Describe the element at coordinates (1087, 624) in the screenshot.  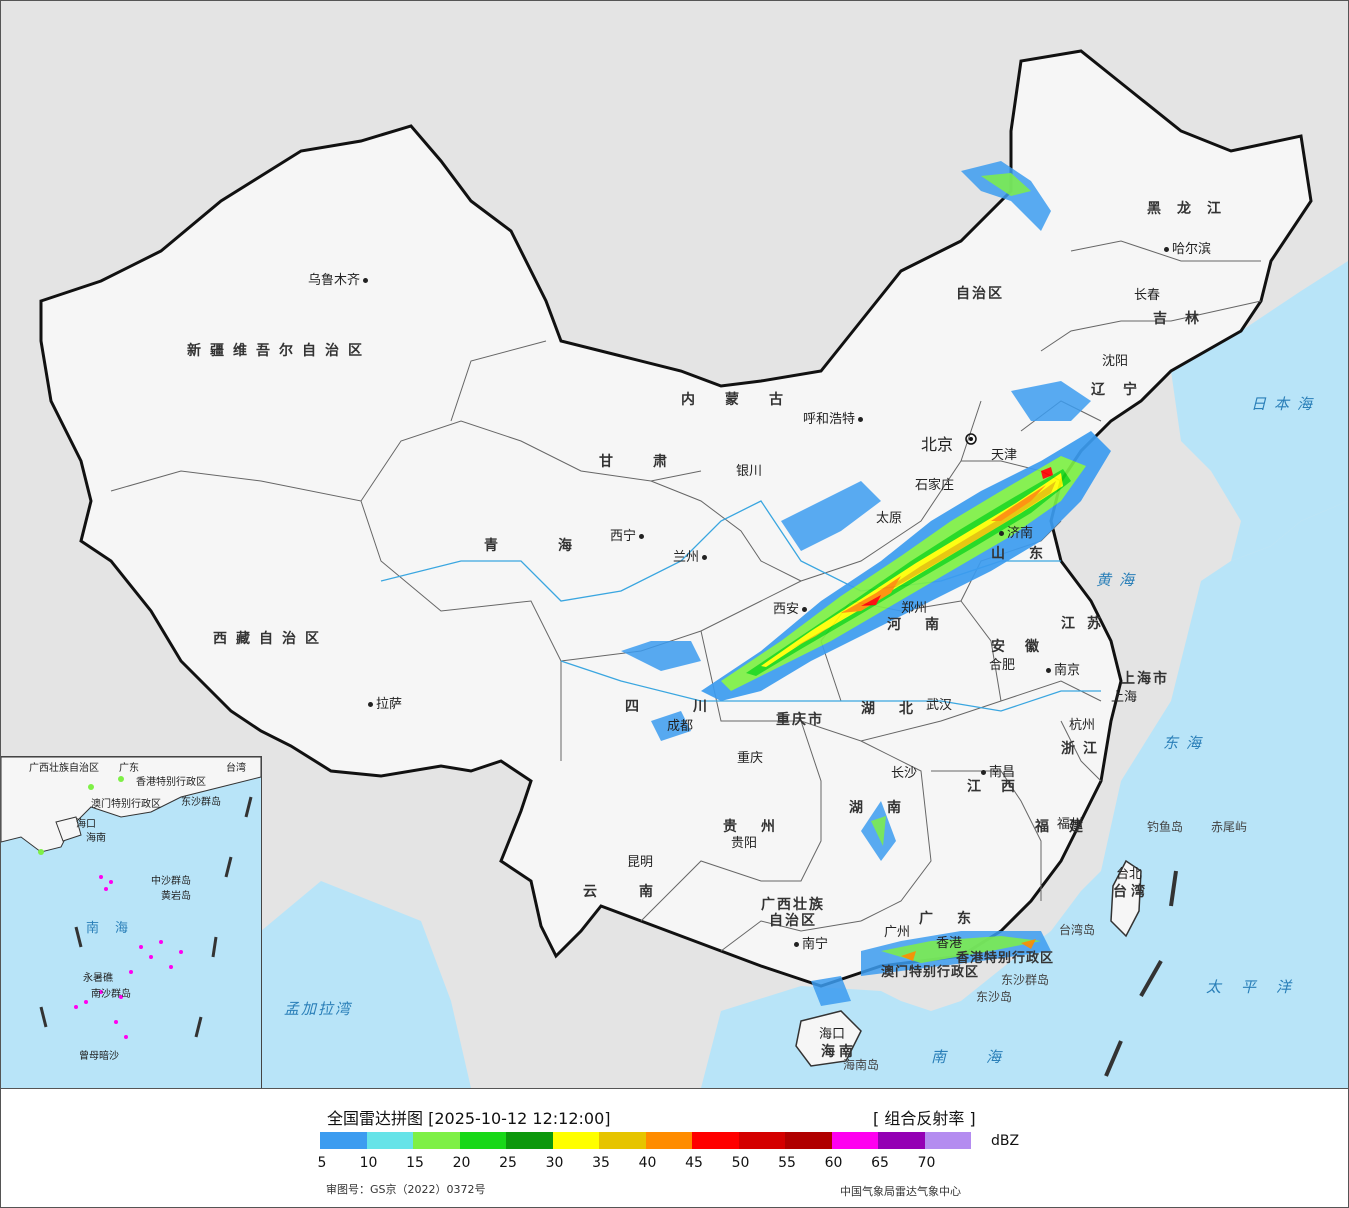
I see `province-label: 江苏` at that location.